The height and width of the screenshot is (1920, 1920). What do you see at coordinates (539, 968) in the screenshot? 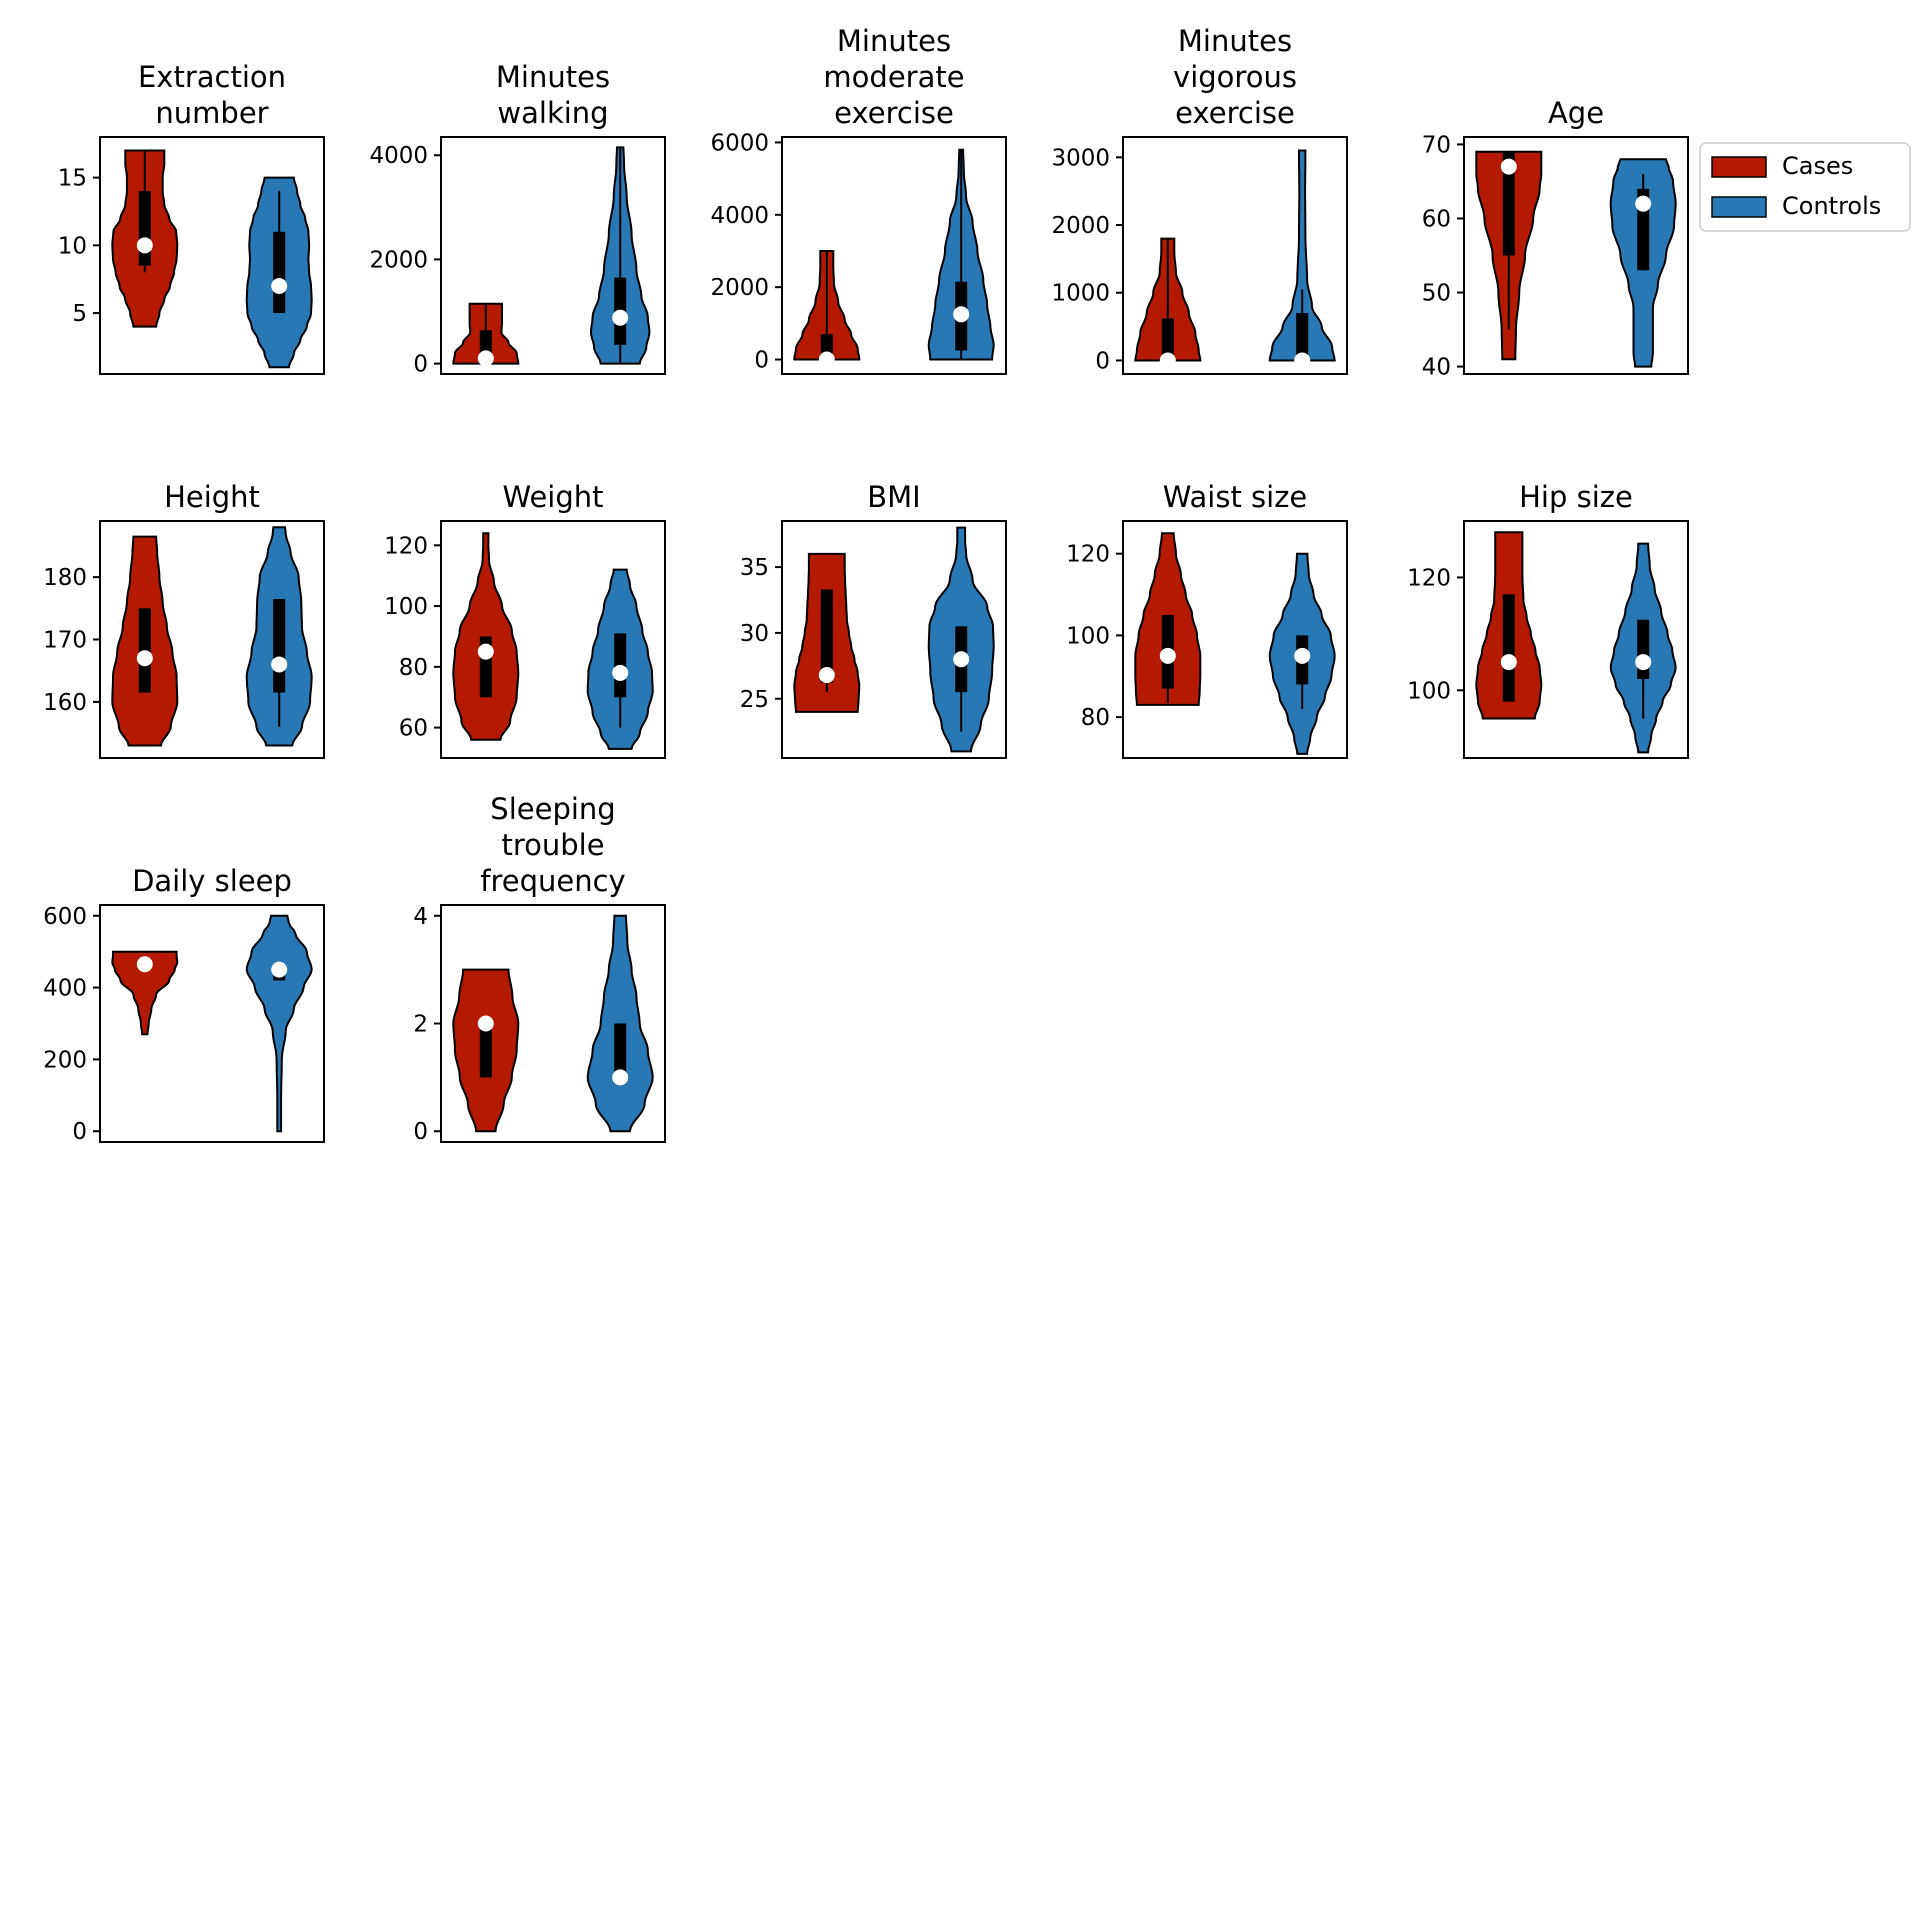
I see `panel-sleeping-trouble-frequency: Sleeping trouble frequency 0 2 4` at bounding box center [539, 968].